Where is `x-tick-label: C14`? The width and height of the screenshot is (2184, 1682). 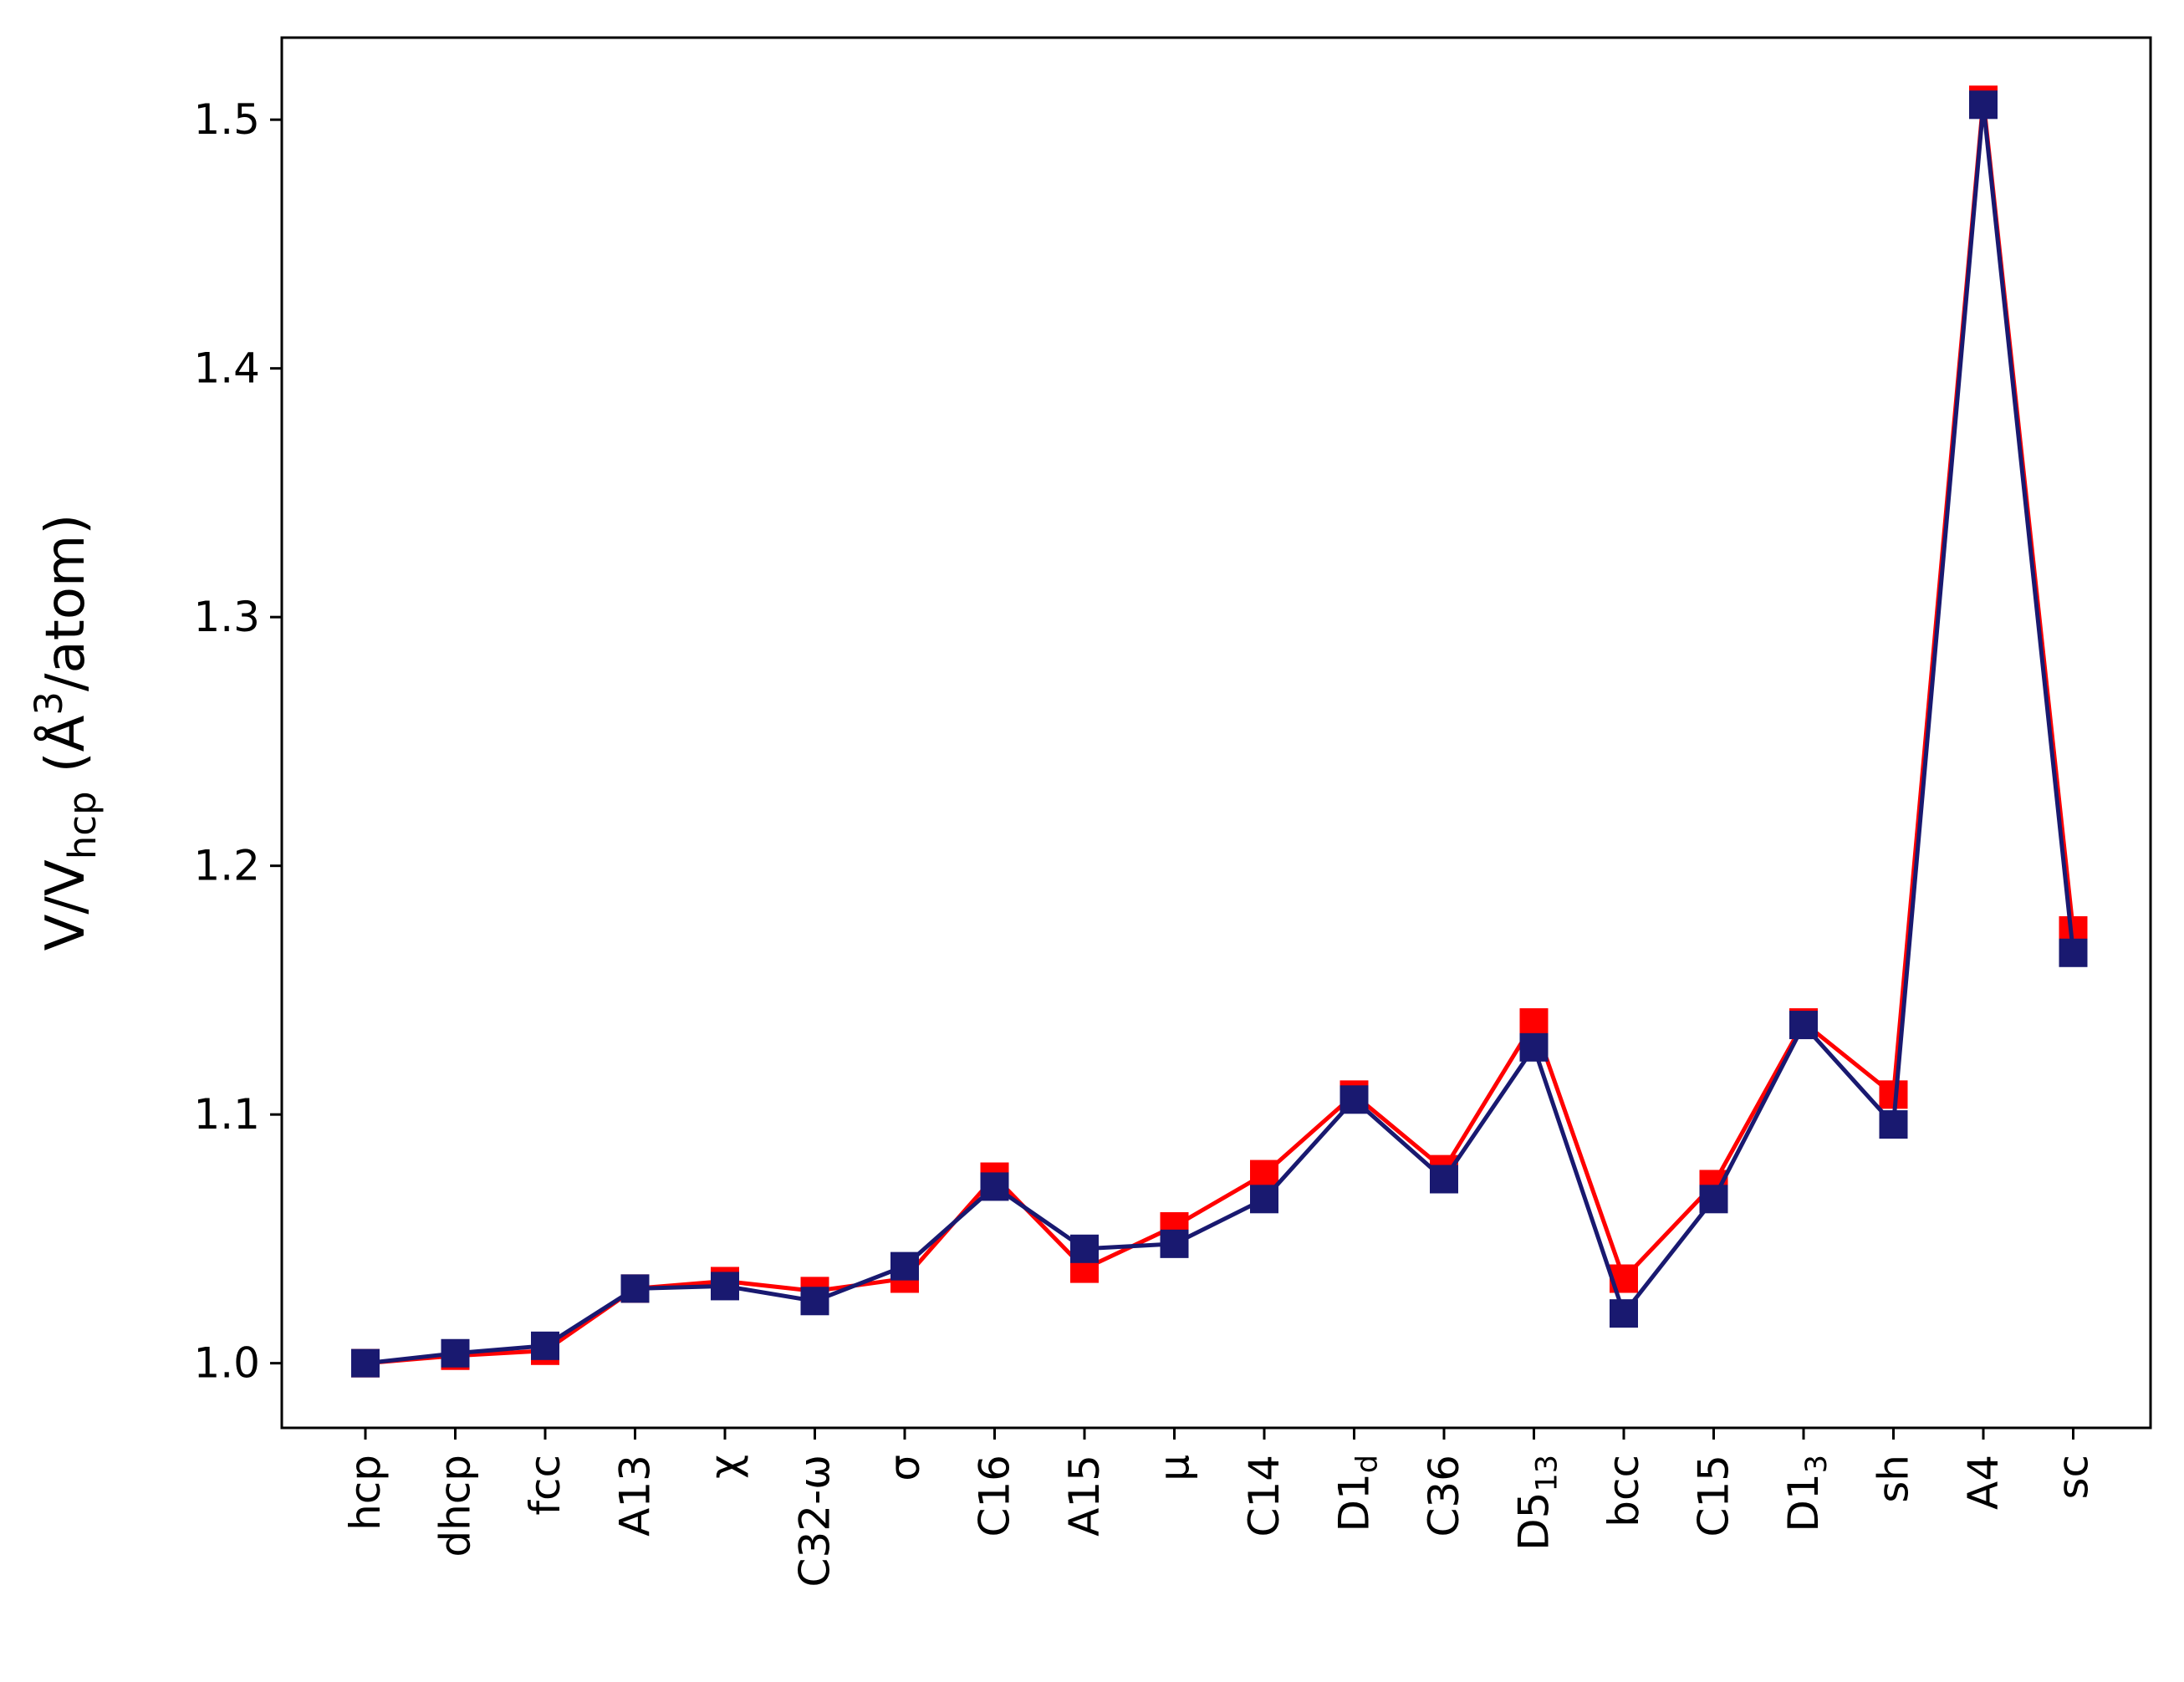 x-tick-label: C14 is located at coordinates (1264, 1496).